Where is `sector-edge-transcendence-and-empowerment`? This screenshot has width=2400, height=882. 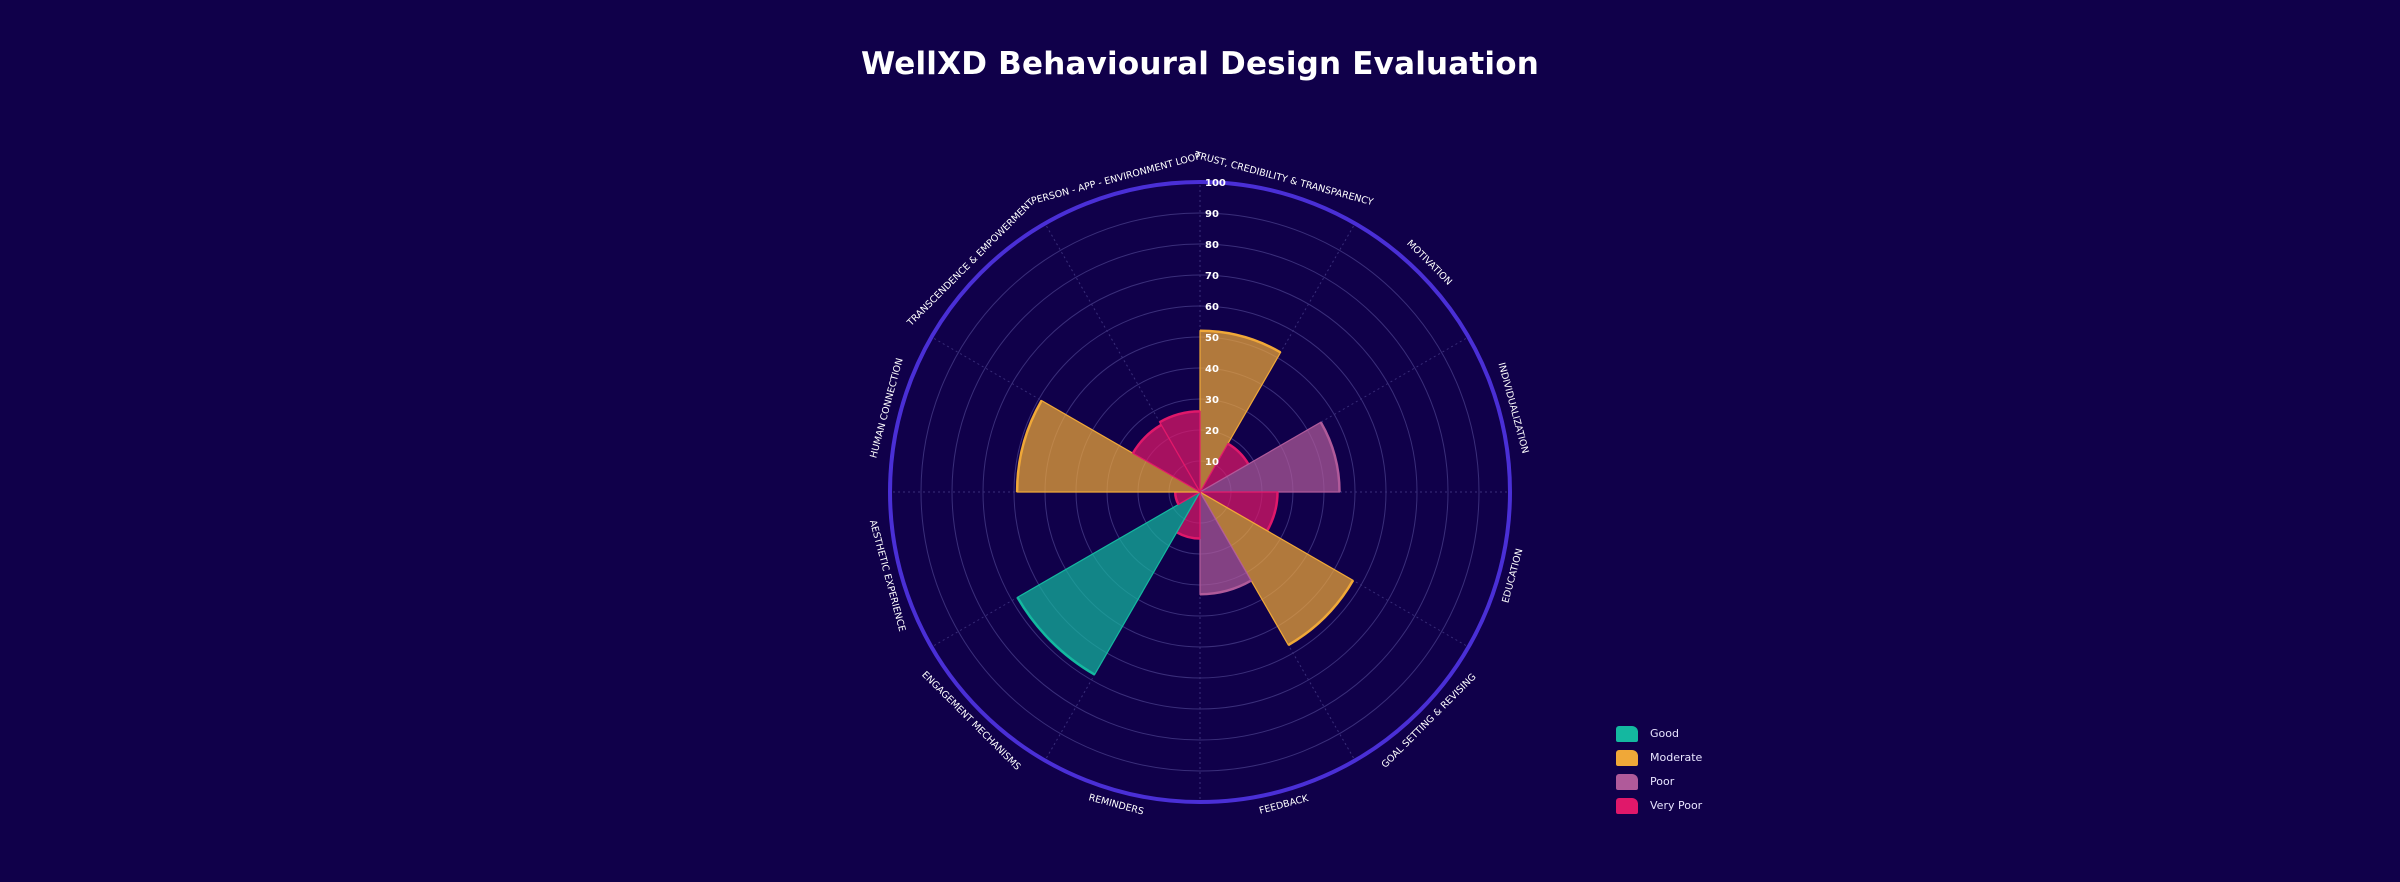
sector-edge-transcendence-and-empowerment is located at coordinates (1146, 438).